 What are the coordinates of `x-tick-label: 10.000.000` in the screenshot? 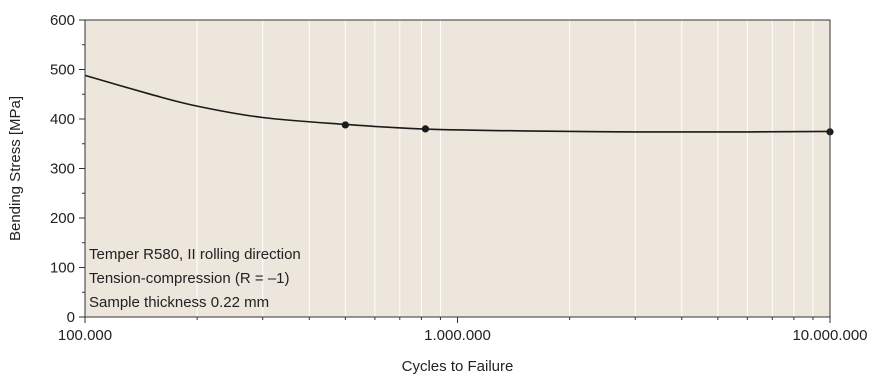 It's located at (829, 335).